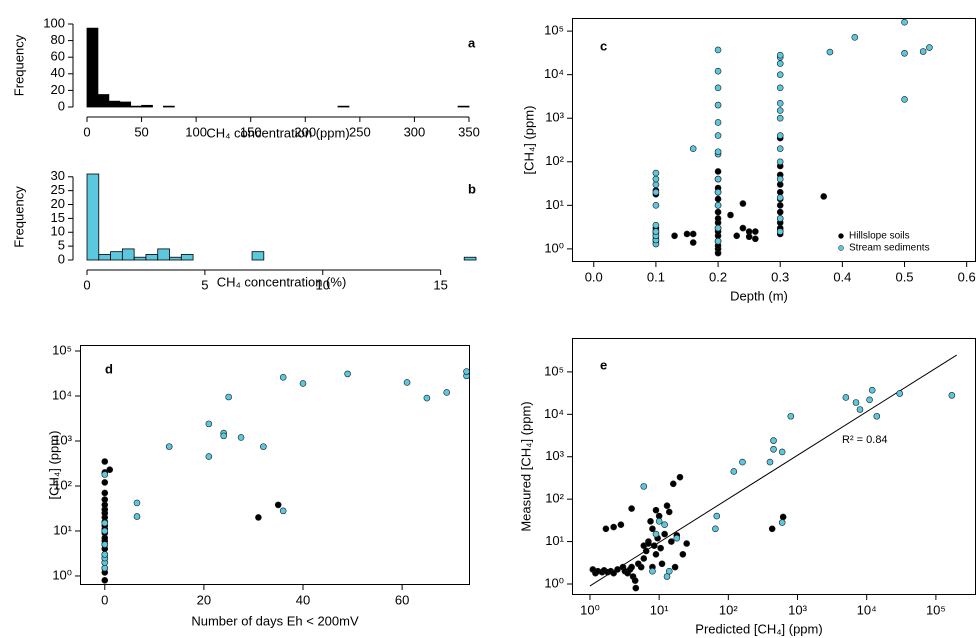  What do you see at coordinates (204, 284) in the screenshot?
I see `x-tick-label: 5` at bounding box center [204, 284].